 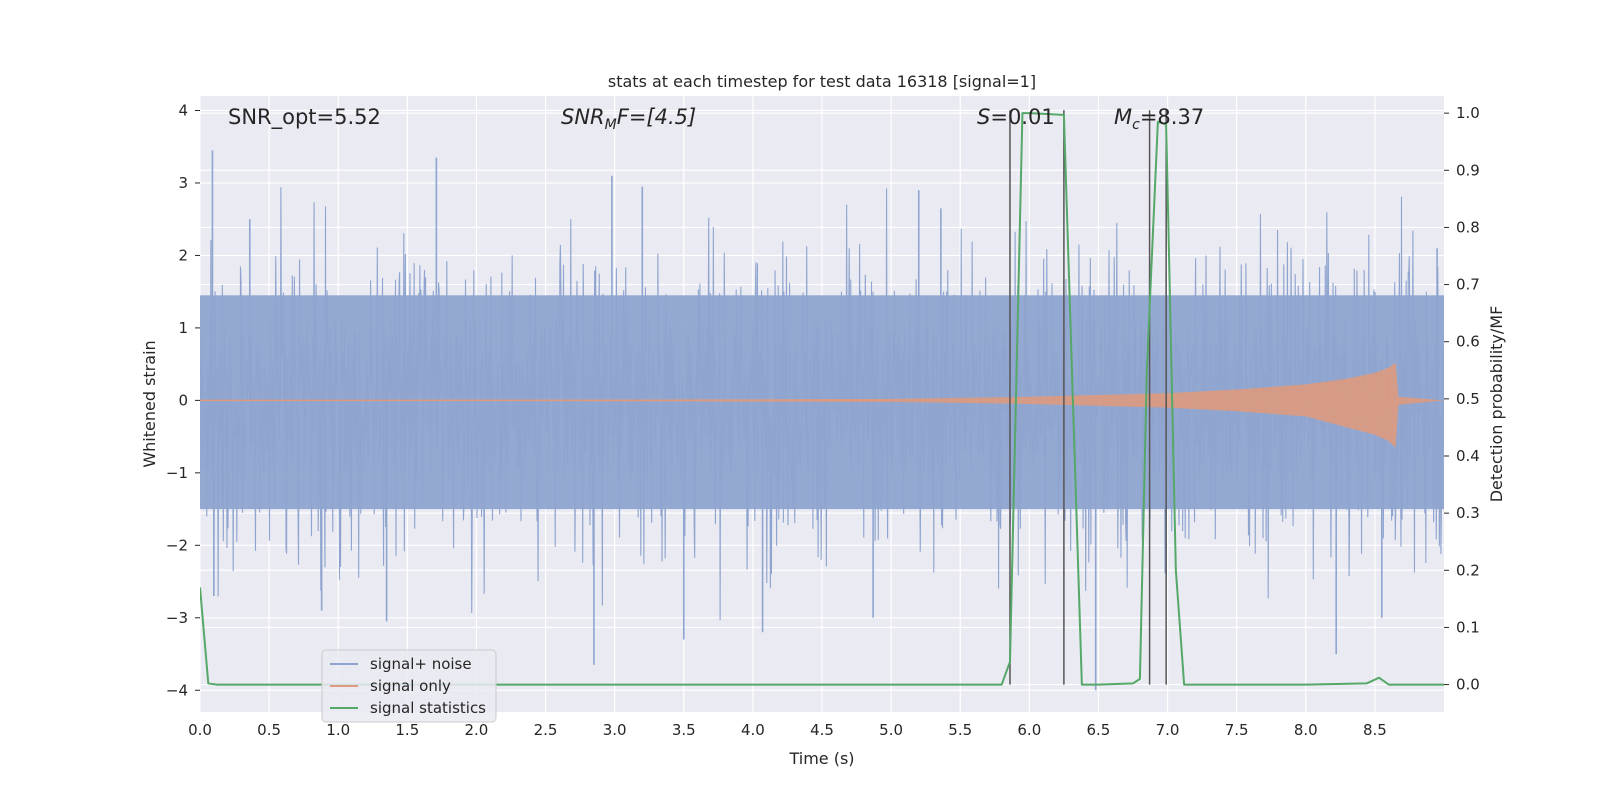 I want to click on signal-envelope, so click(x=822, y=405).